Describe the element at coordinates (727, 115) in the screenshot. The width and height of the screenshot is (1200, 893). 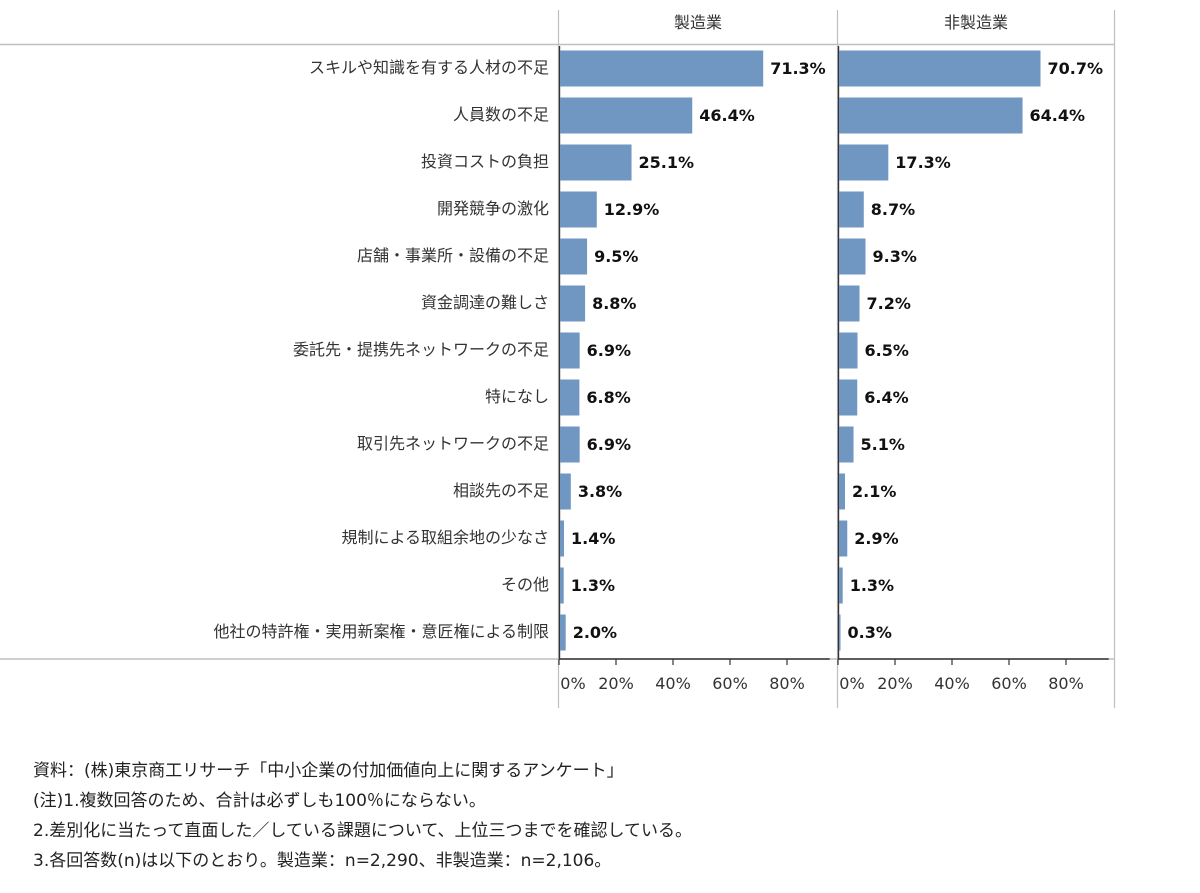
I see `value-label: 46.4%` at that location.